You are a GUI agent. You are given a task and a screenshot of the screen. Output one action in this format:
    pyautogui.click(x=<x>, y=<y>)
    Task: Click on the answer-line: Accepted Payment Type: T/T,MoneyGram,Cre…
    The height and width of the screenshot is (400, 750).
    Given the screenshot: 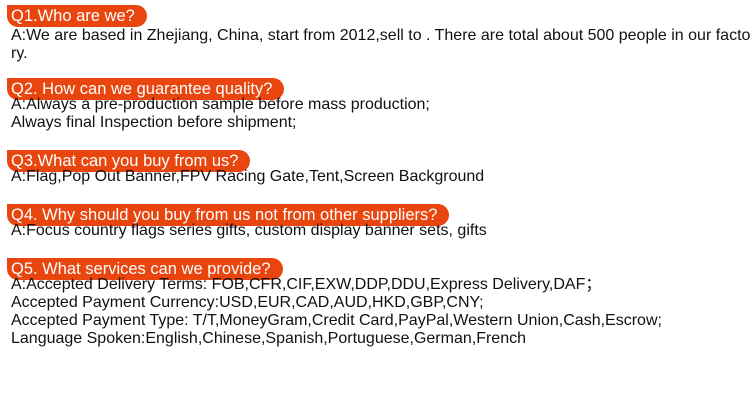 What is the action you would take?
    pyautogui.click(x=336, y=320)
    